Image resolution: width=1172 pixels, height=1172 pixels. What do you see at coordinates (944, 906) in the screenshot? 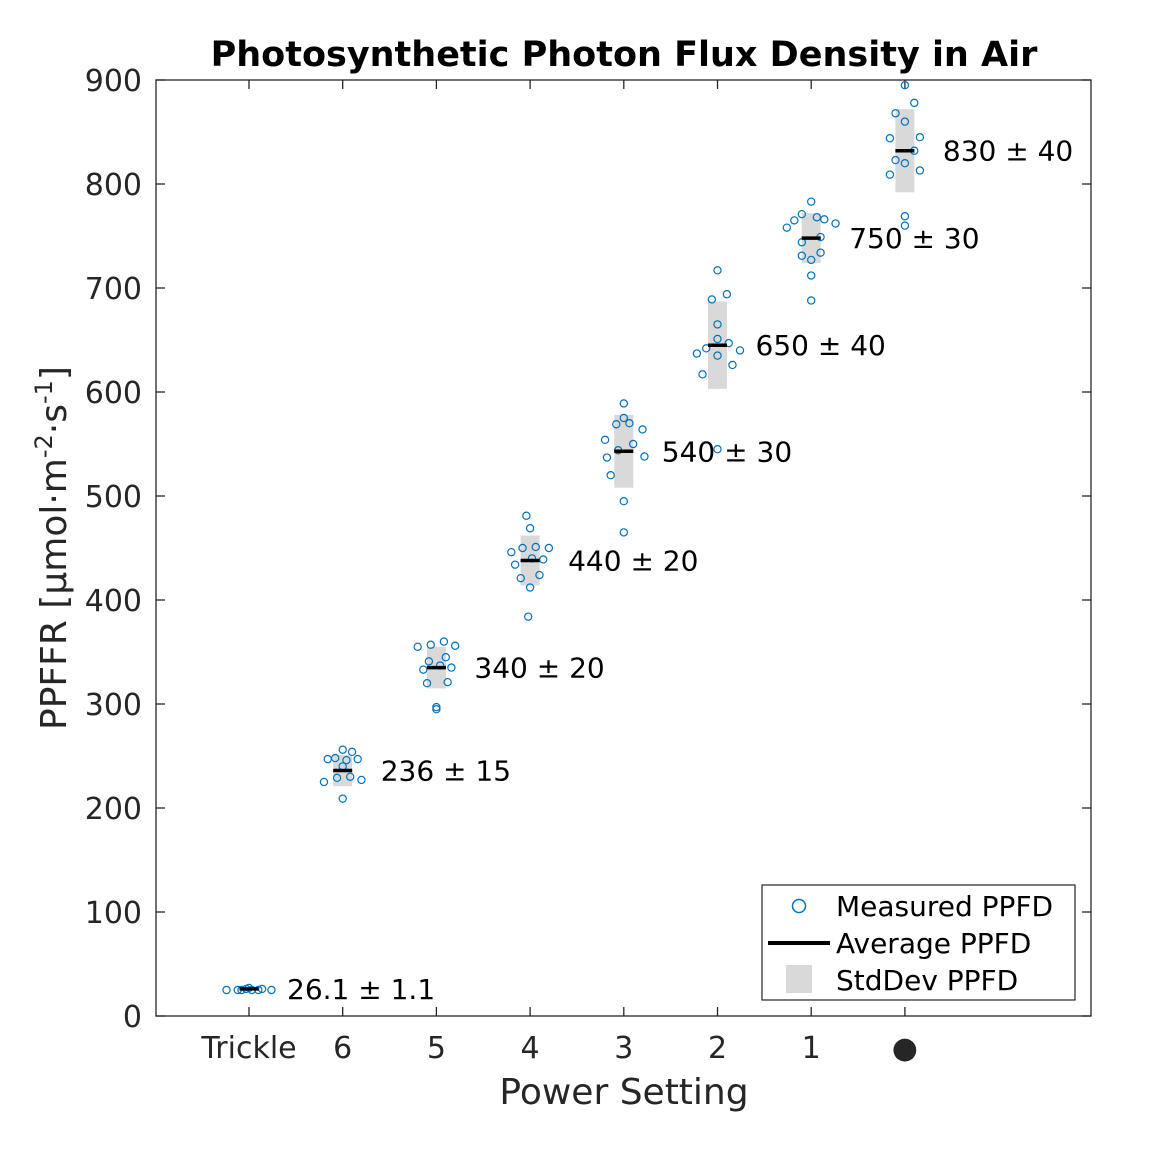
I see `legend-measured-label: Measured PPFD` at bounding box center [944, 906].